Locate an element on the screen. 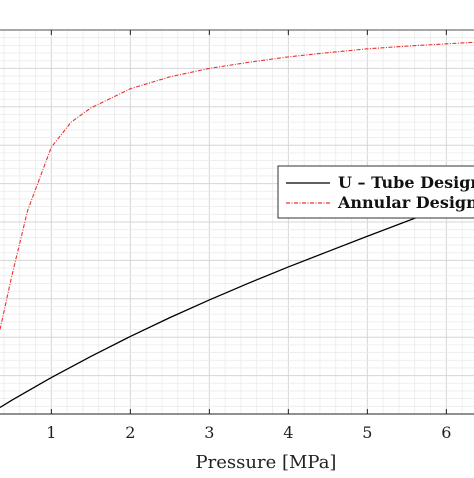 The image size is (474, 478). x-tick-label: 4 is located at coordinates (288, 432).